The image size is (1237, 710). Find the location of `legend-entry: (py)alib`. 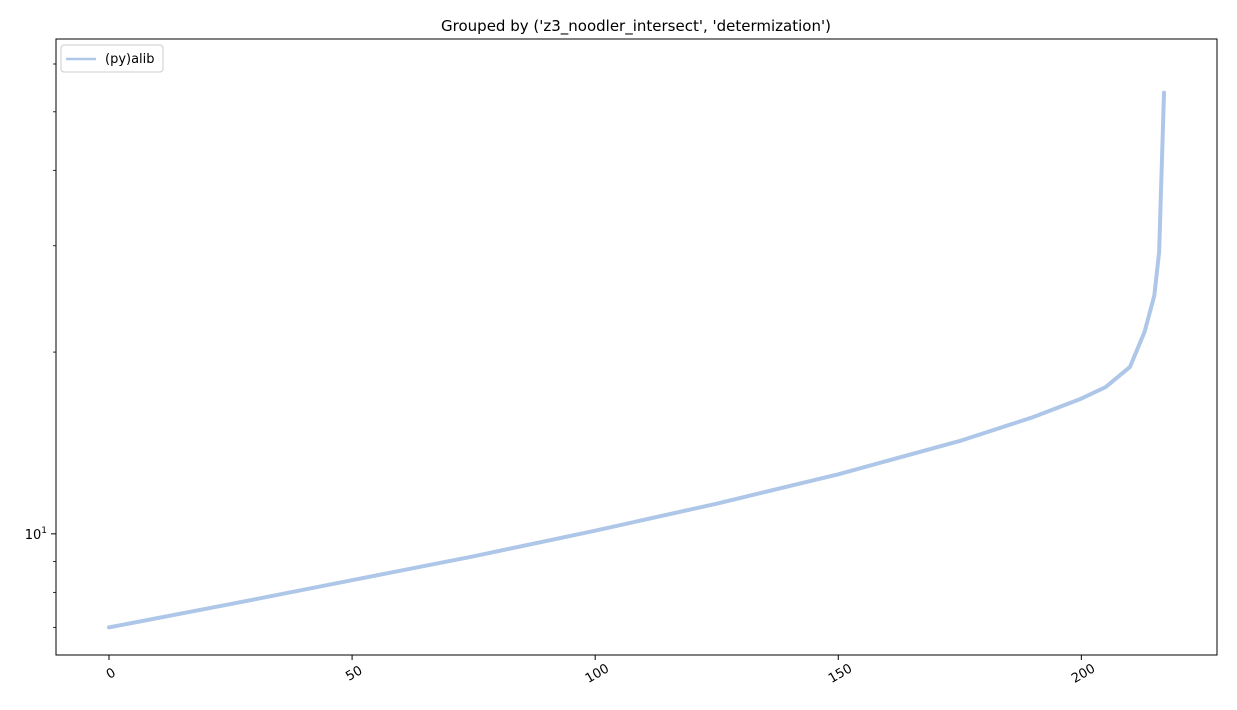

legend-entry: (py)alib is located at coordinates (130, 59).